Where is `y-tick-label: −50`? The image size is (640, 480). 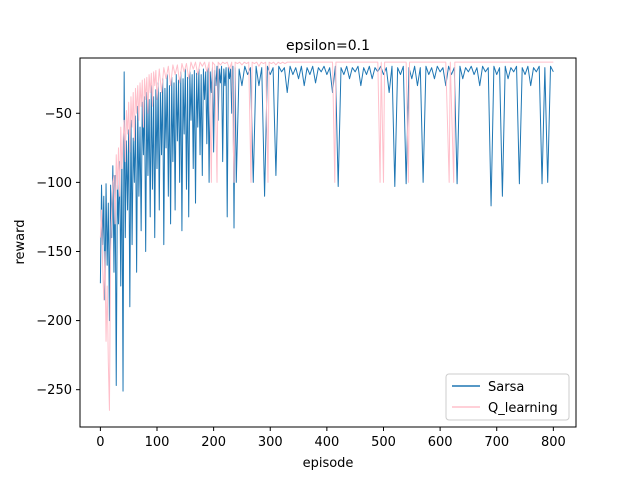 y-tick-label: −50 is located at coordinates (58, 114).